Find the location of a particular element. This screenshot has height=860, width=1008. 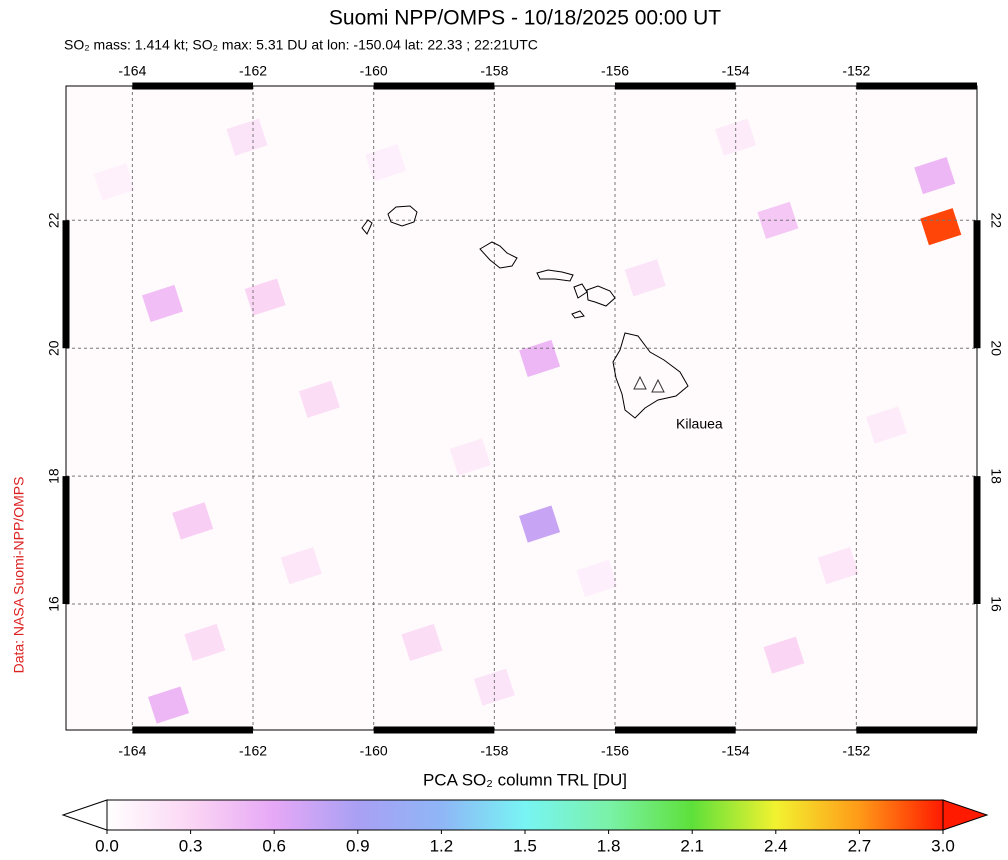

colorbar-tick-label: 1.8 is located at coordinates (609, 845).